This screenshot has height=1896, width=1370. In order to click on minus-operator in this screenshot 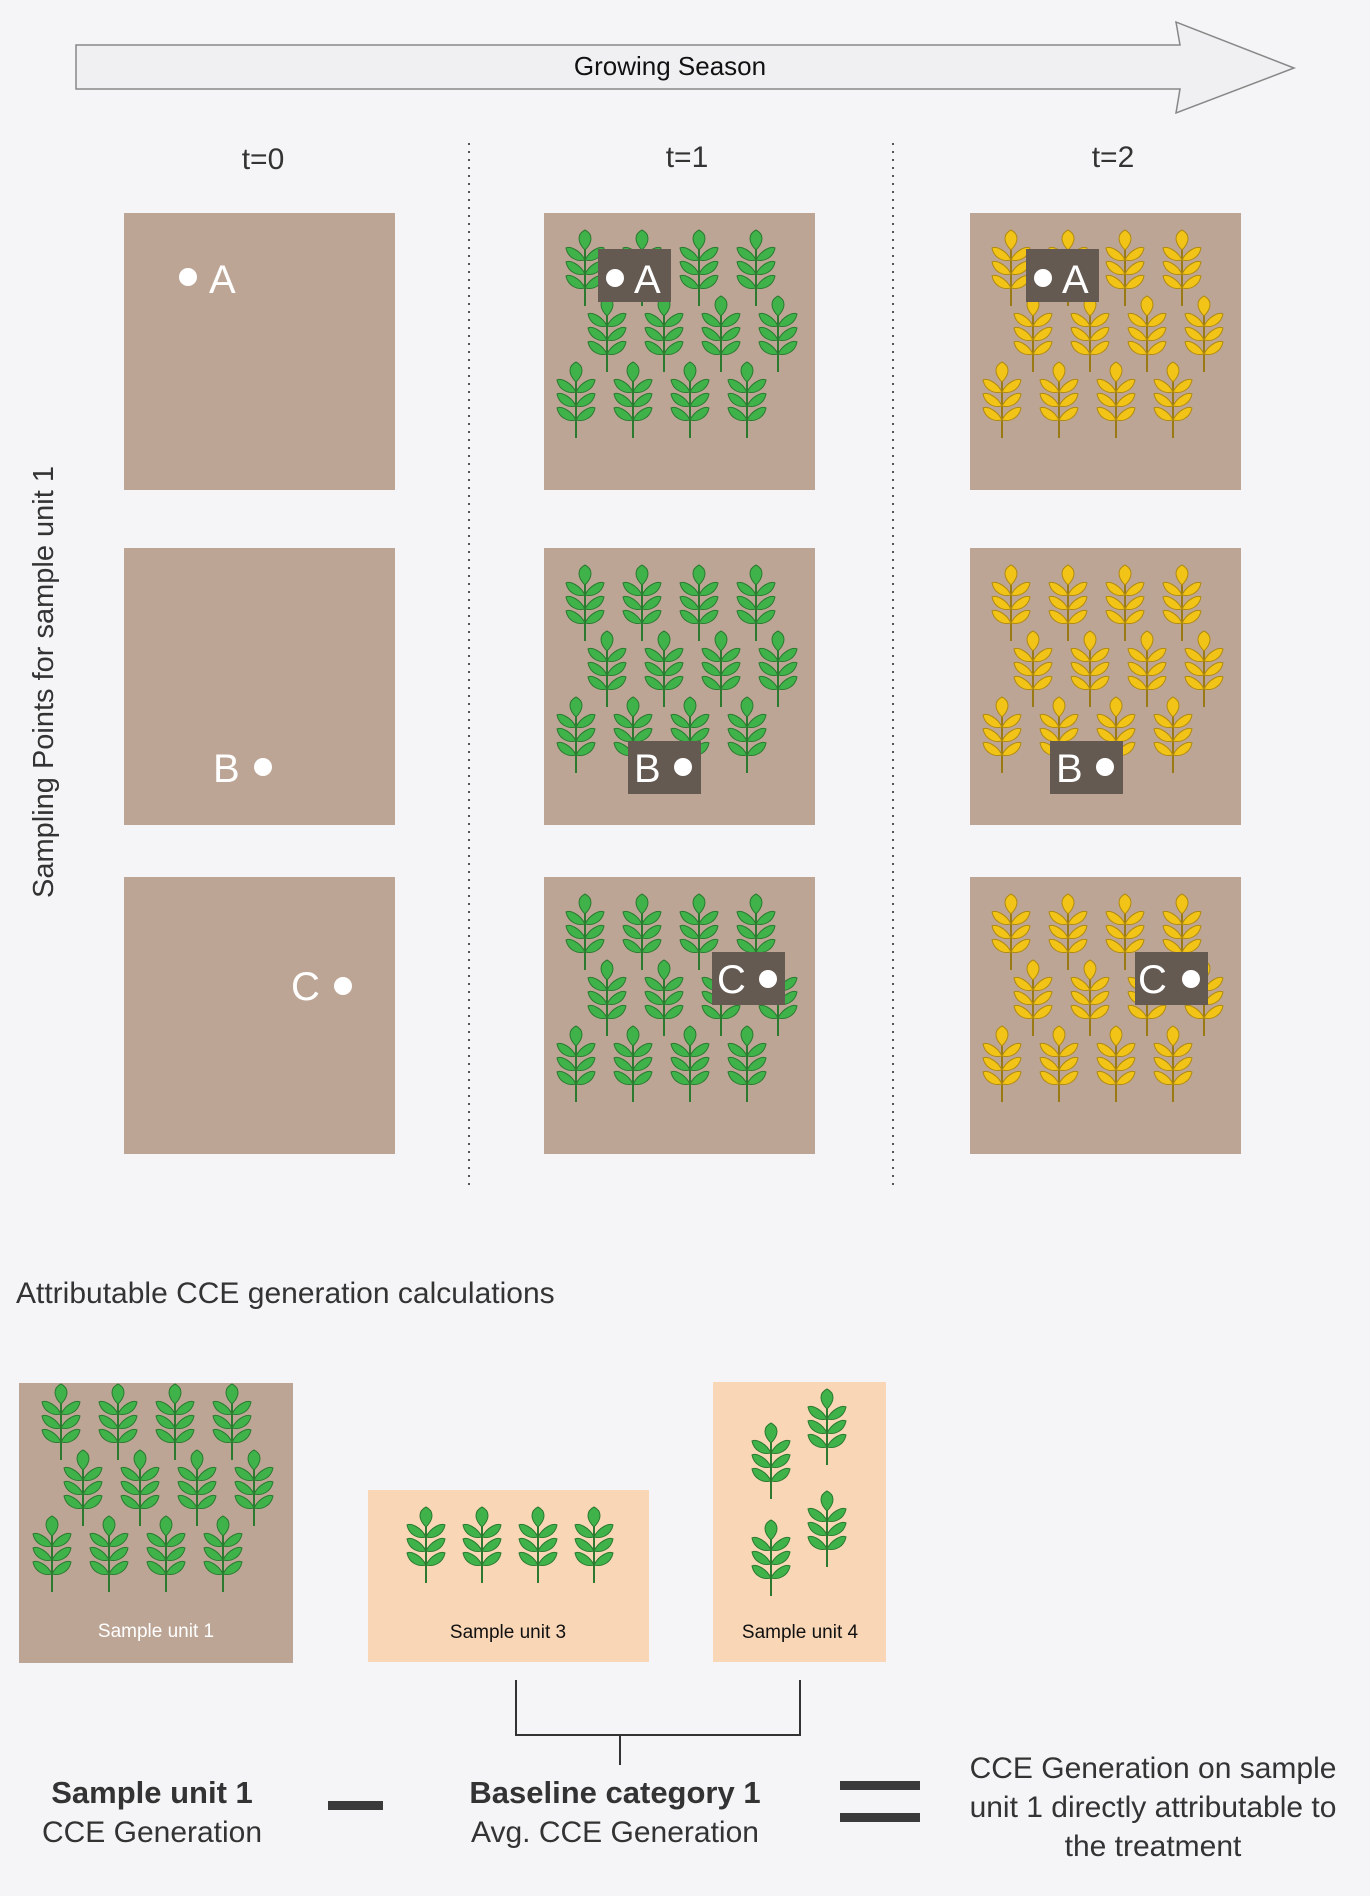, I will do `click(355, 1805)`.